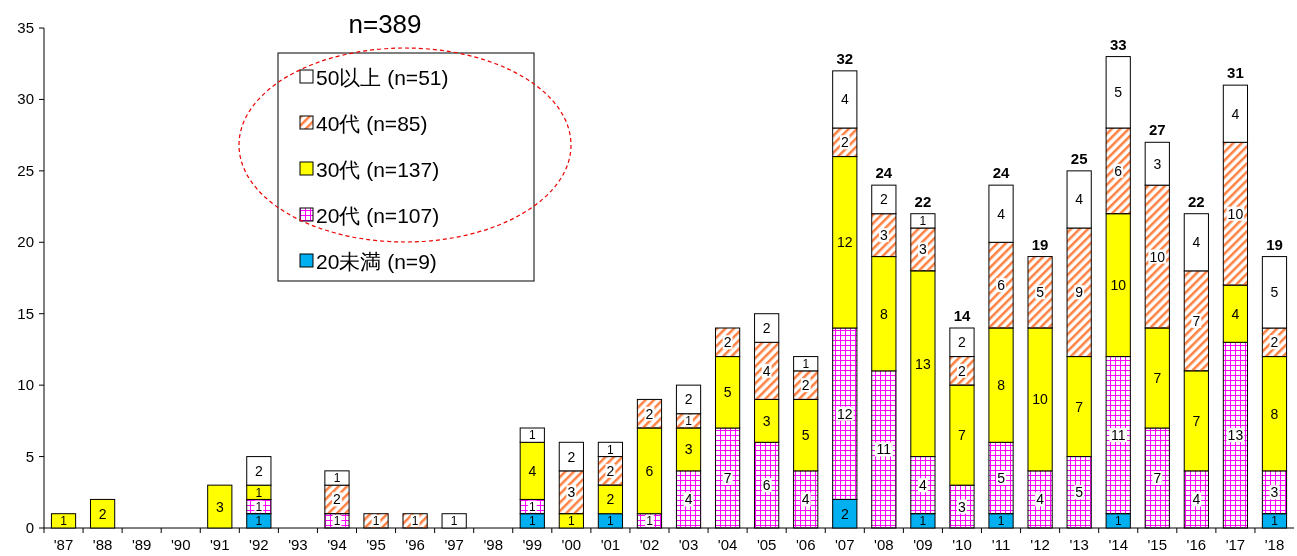  What do you see at coordinates (1040, 244) in the screenshot?
I see `total-label: 19` at bounding box center [1040, 244].